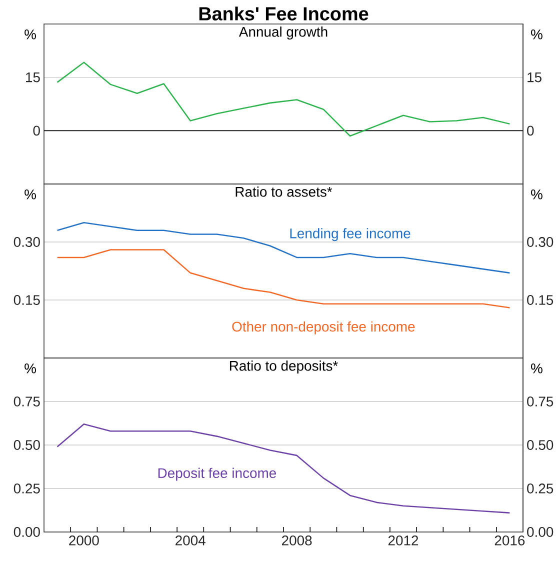 The image size is (557, 561). I want to click on x-tick-label: 2000, so click(84, 541).